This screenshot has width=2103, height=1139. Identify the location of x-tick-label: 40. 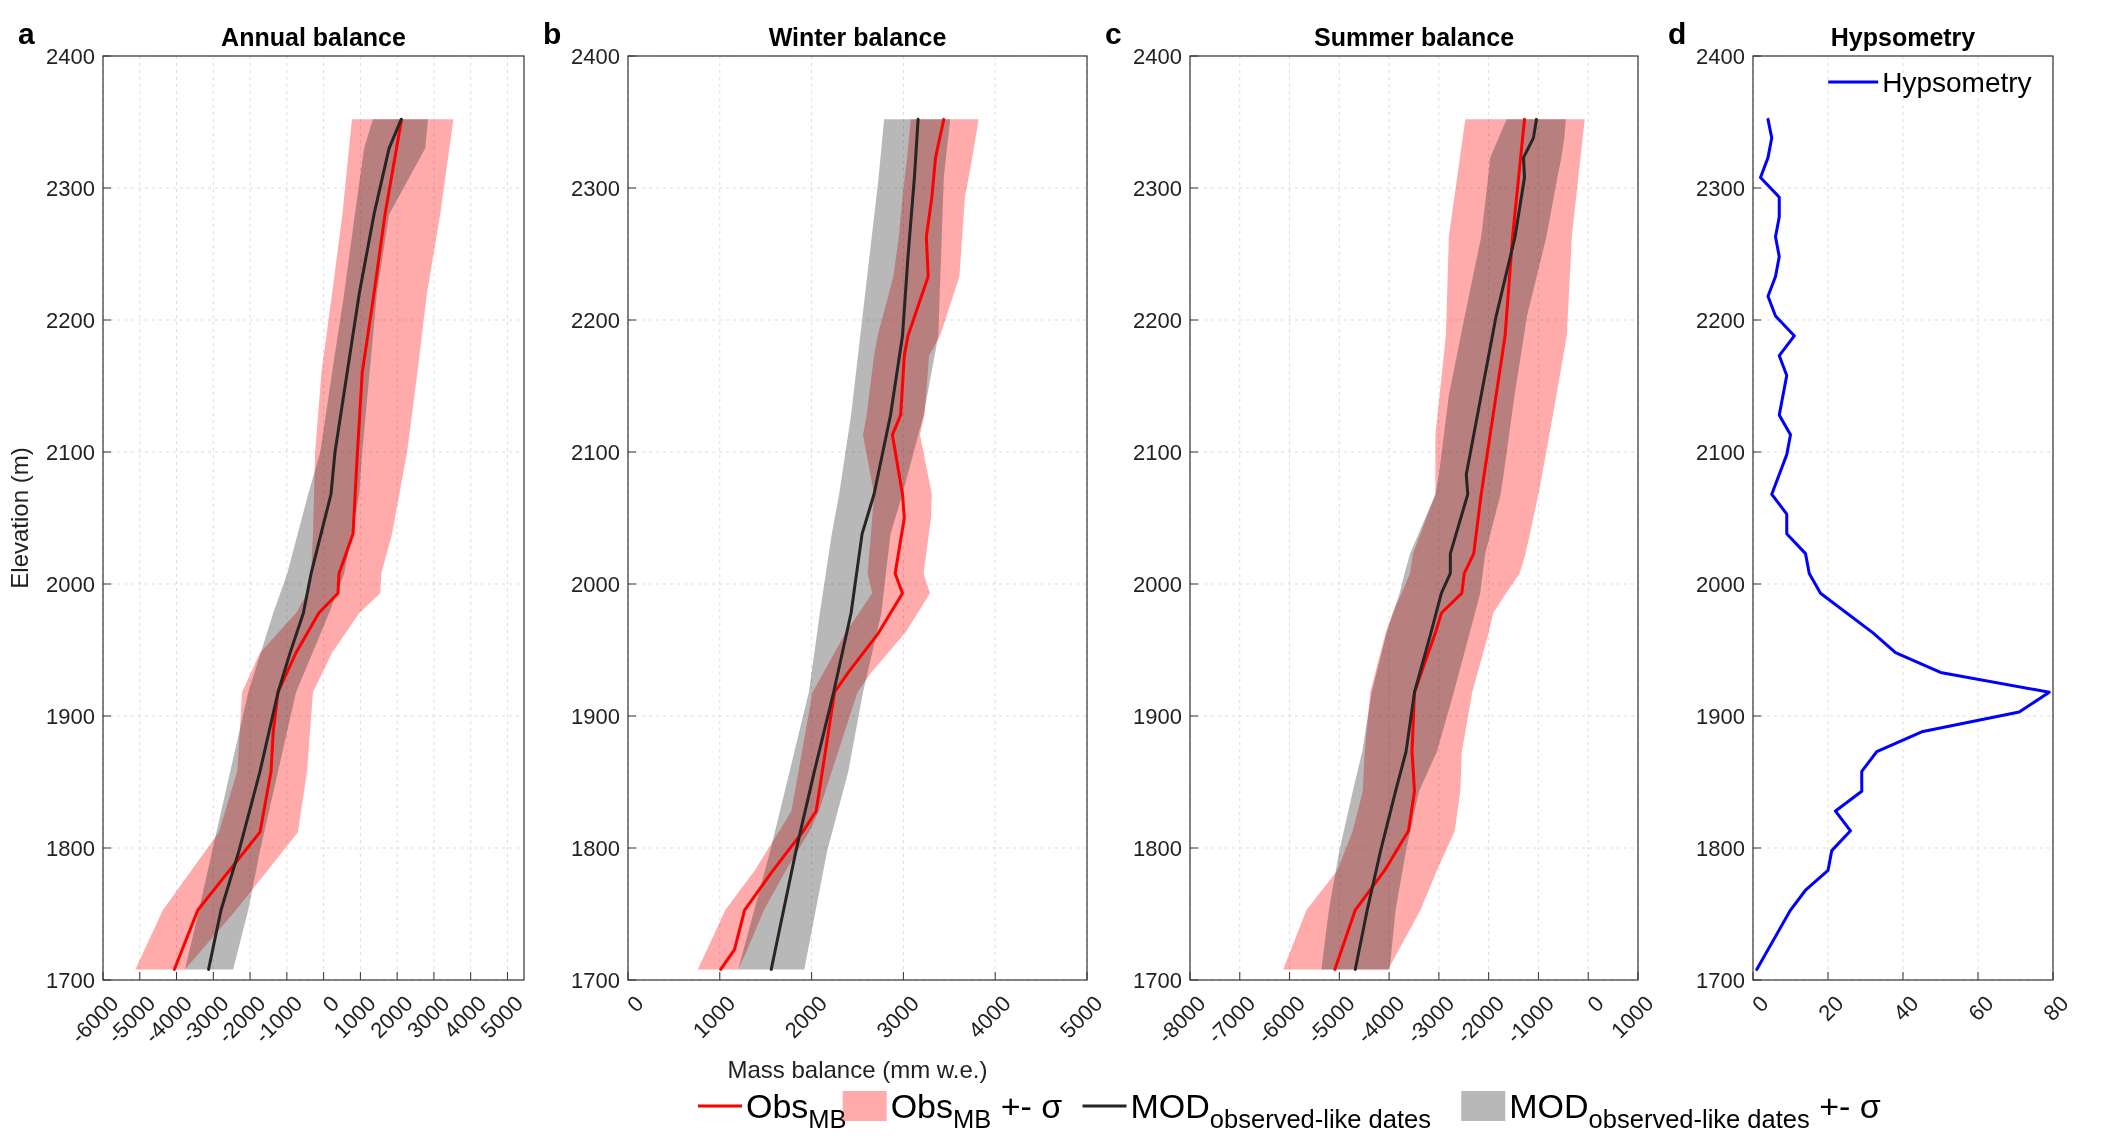
(1906, 1008).